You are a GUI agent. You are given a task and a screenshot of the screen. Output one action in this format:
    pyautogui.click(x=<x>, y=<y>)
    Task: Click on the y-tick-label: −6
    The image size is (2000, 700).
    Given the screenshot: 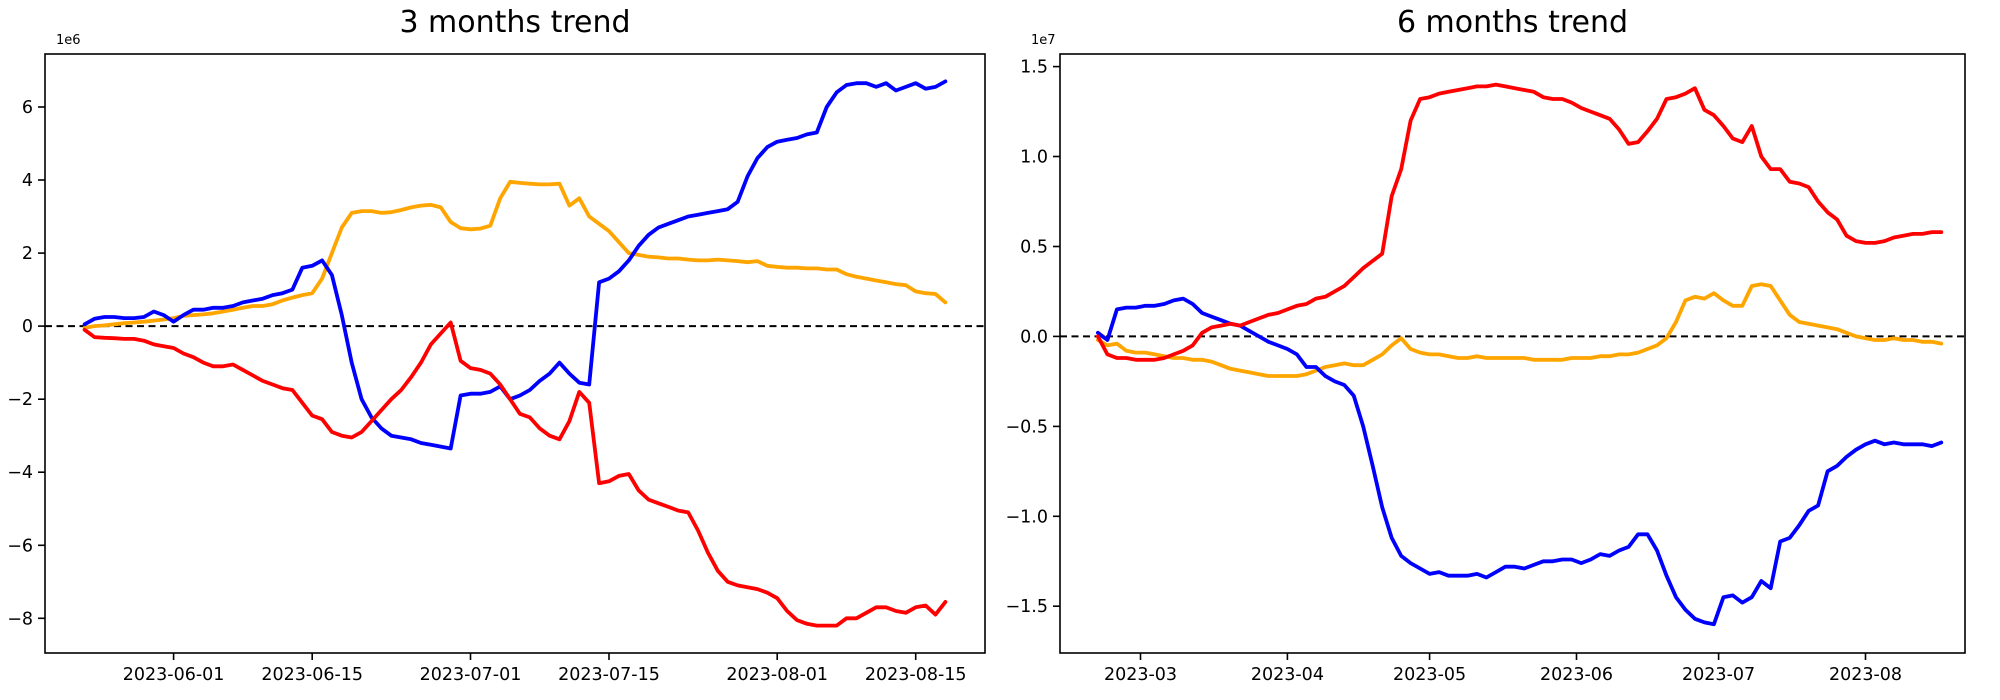 What is the action you would take?
    pyautogui.click(x=20, y=546)
    